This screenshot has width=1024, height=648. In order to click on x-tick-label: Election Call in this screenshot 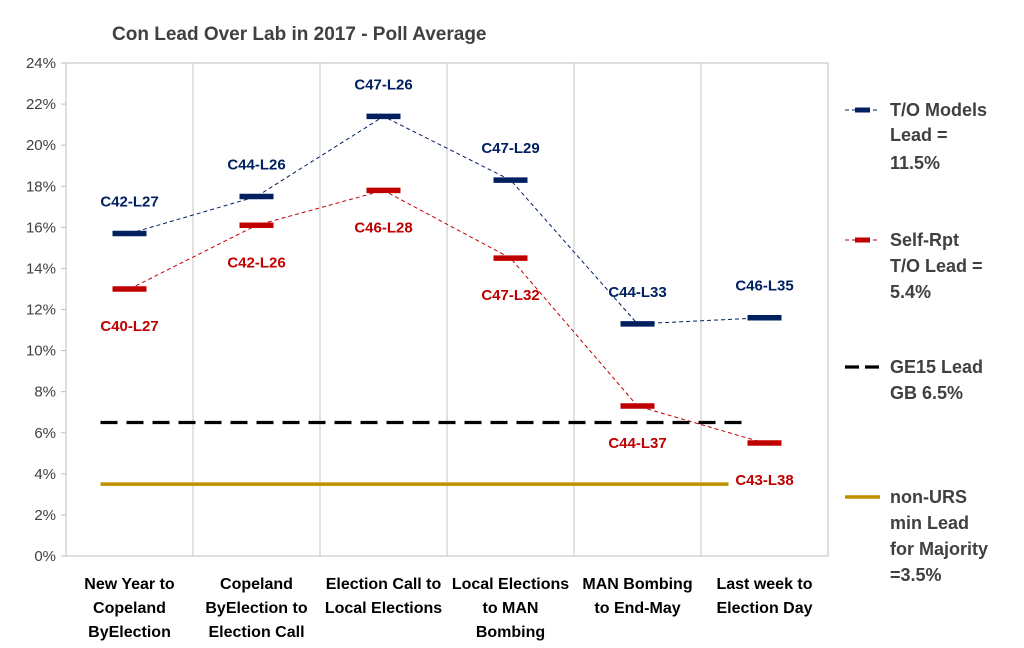, I will do `click(256, 632)`.